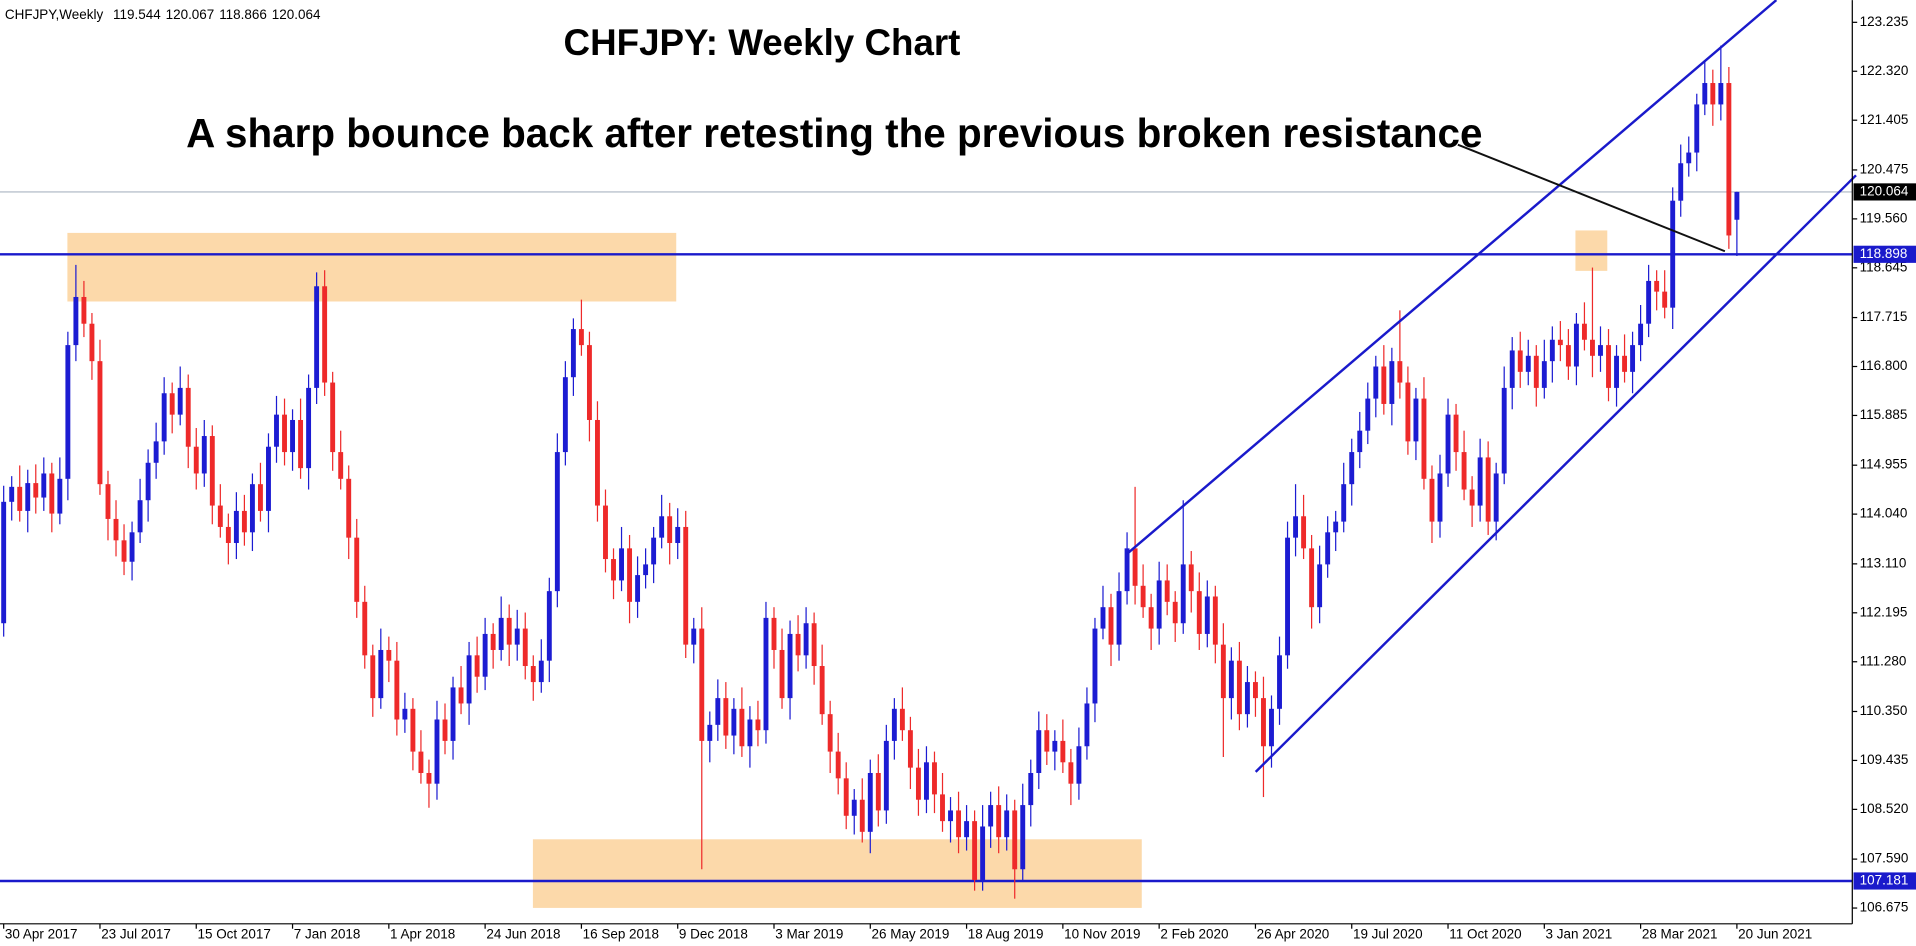  What do you see at coordinates (809, 933) in the screenshot?
I see `x-tick-label: 3 Mar 2019` at bounding box center [809, 933].